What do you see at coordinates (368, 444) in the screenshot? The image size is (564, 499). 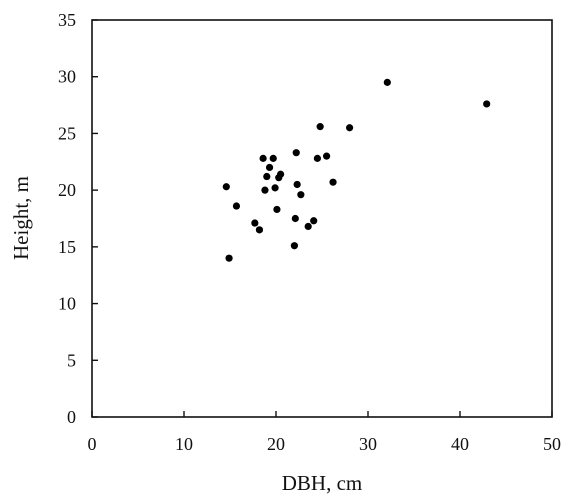 I see `x-tick-label: 30` at bounding box center [368, 444].